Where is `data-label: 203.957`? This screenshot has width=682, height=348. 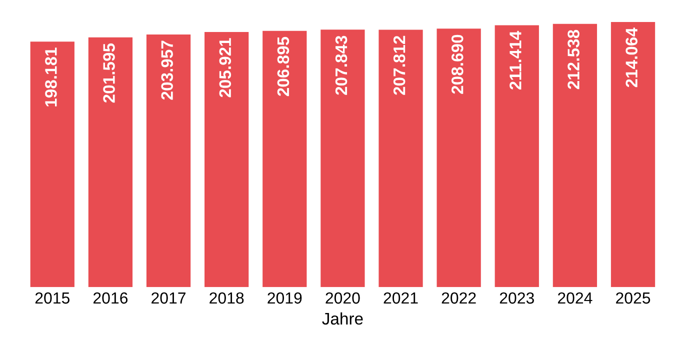
data-label: 203.957 is located at coordinates (167, 70).